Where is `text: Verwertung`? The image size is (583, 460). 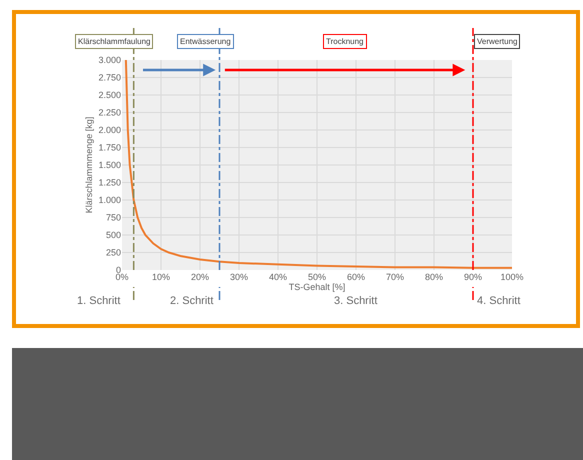 text: Verwertung is located at coordinates (497, 41).